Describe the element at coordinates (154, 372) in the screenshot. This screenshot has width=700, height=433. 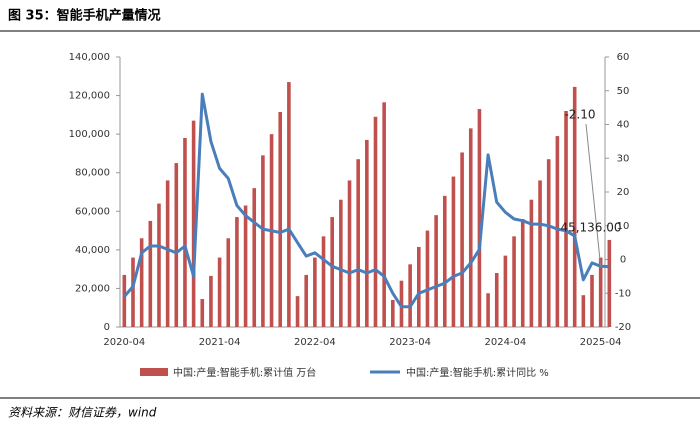
I see `legend-swatch` at that location.